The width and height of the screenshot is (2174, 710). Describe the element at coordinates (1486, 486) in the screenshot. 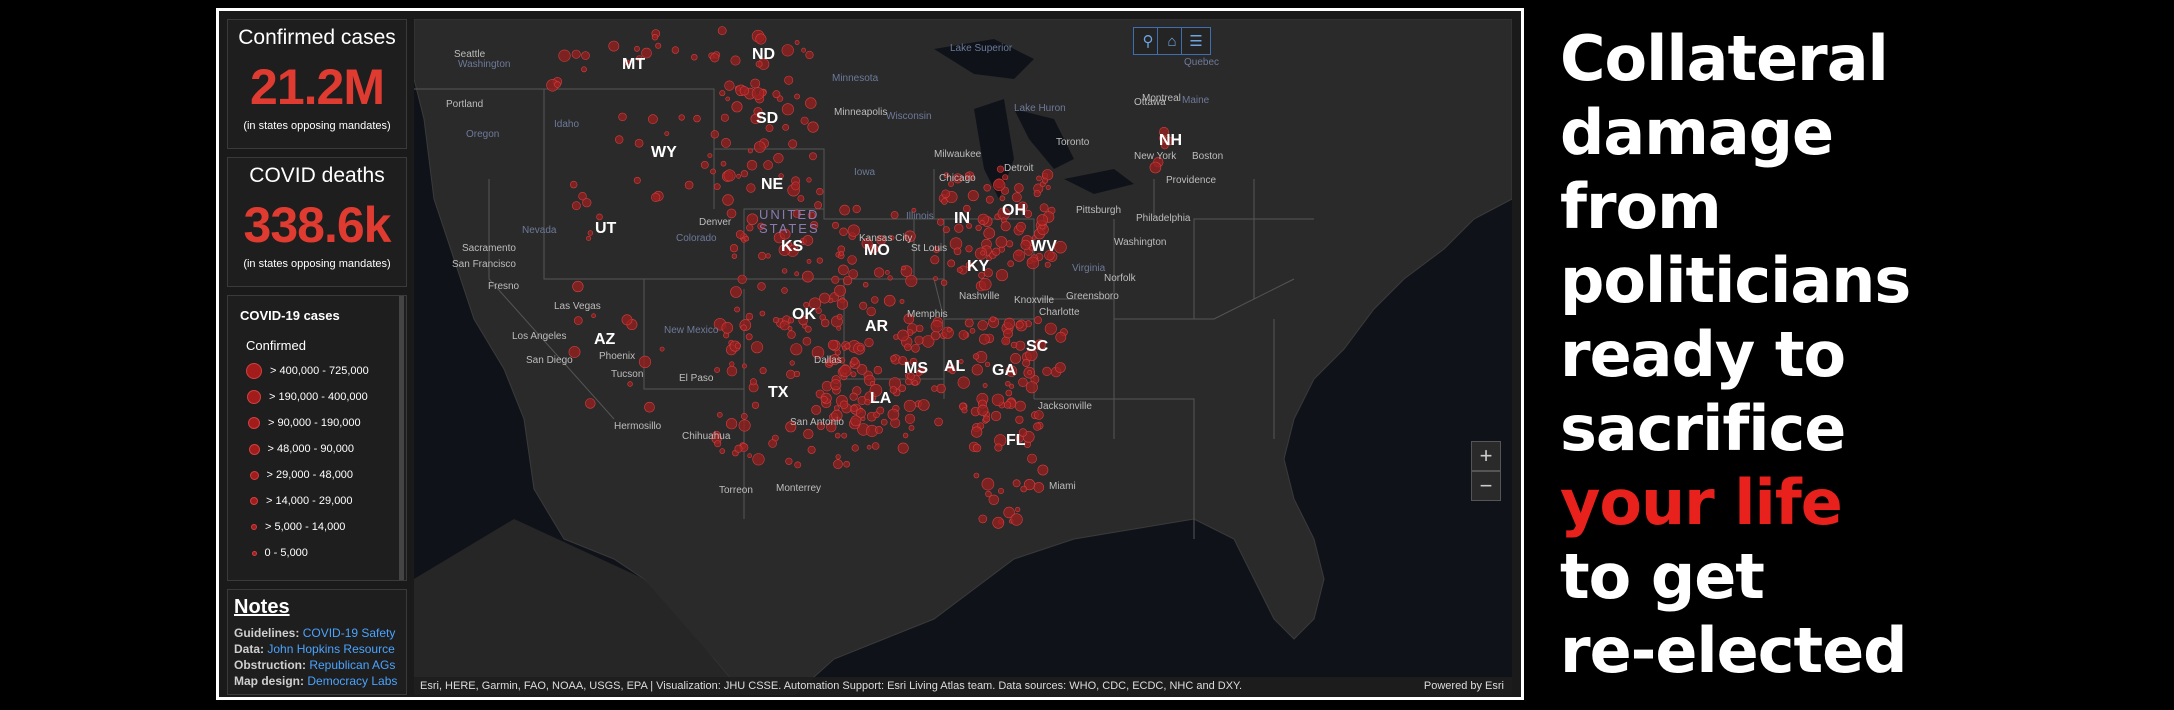

I see `zoom-out-button: −` at that location.